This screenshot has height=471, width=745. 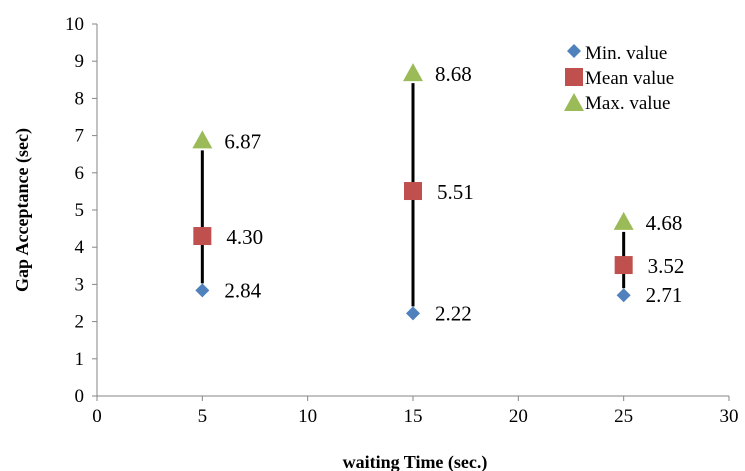 I want to click on x-axis-title: waiting Time (sec.), so click(x=415, y=461).